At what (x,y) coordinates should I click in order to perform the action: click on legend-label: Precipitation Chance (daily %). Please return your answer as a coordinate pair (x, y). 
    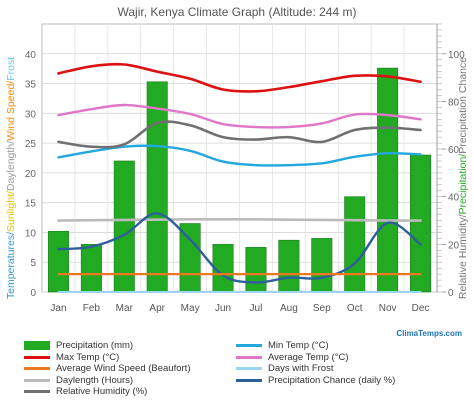
    Looking at the image, I should click on (332, 380).